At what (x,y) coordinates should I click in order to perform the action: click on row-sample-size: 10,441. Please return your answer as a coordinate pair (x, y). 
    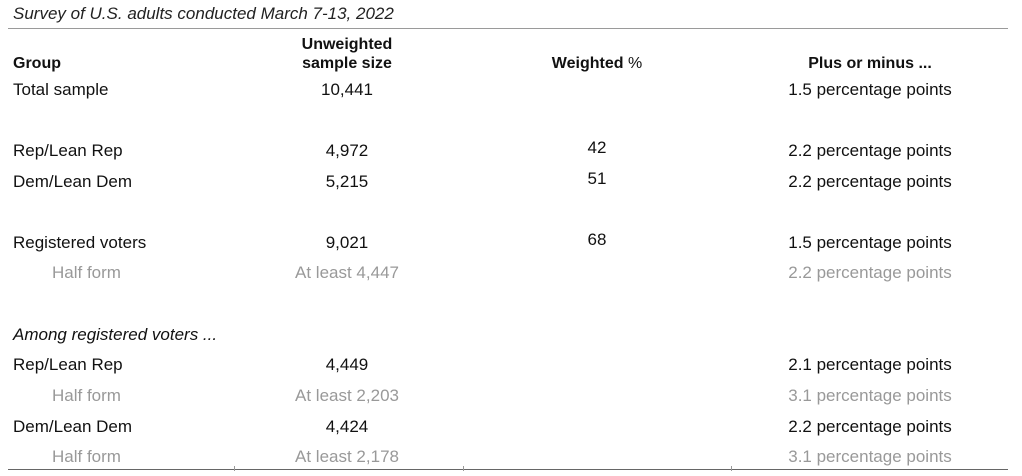
    Looking at the image, I should click on (347, 89).